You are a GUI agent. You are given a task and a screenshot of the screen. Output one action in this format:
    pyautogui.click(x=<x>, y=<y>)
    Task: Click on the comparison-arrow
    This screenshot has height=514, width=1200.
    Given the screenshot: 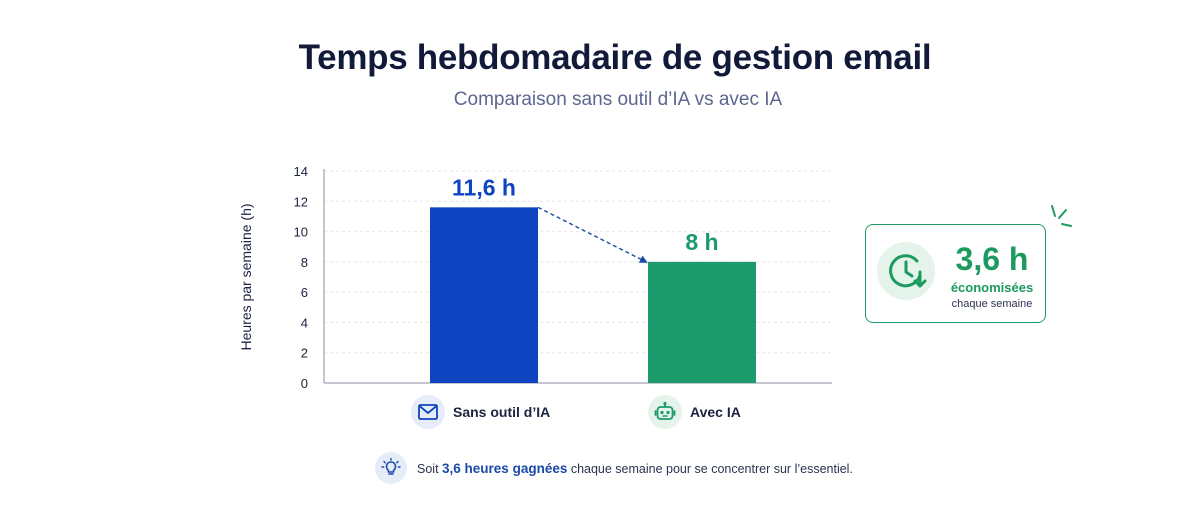 What is the action you would take?
    pyautogui.click(x=592, y=234)
    